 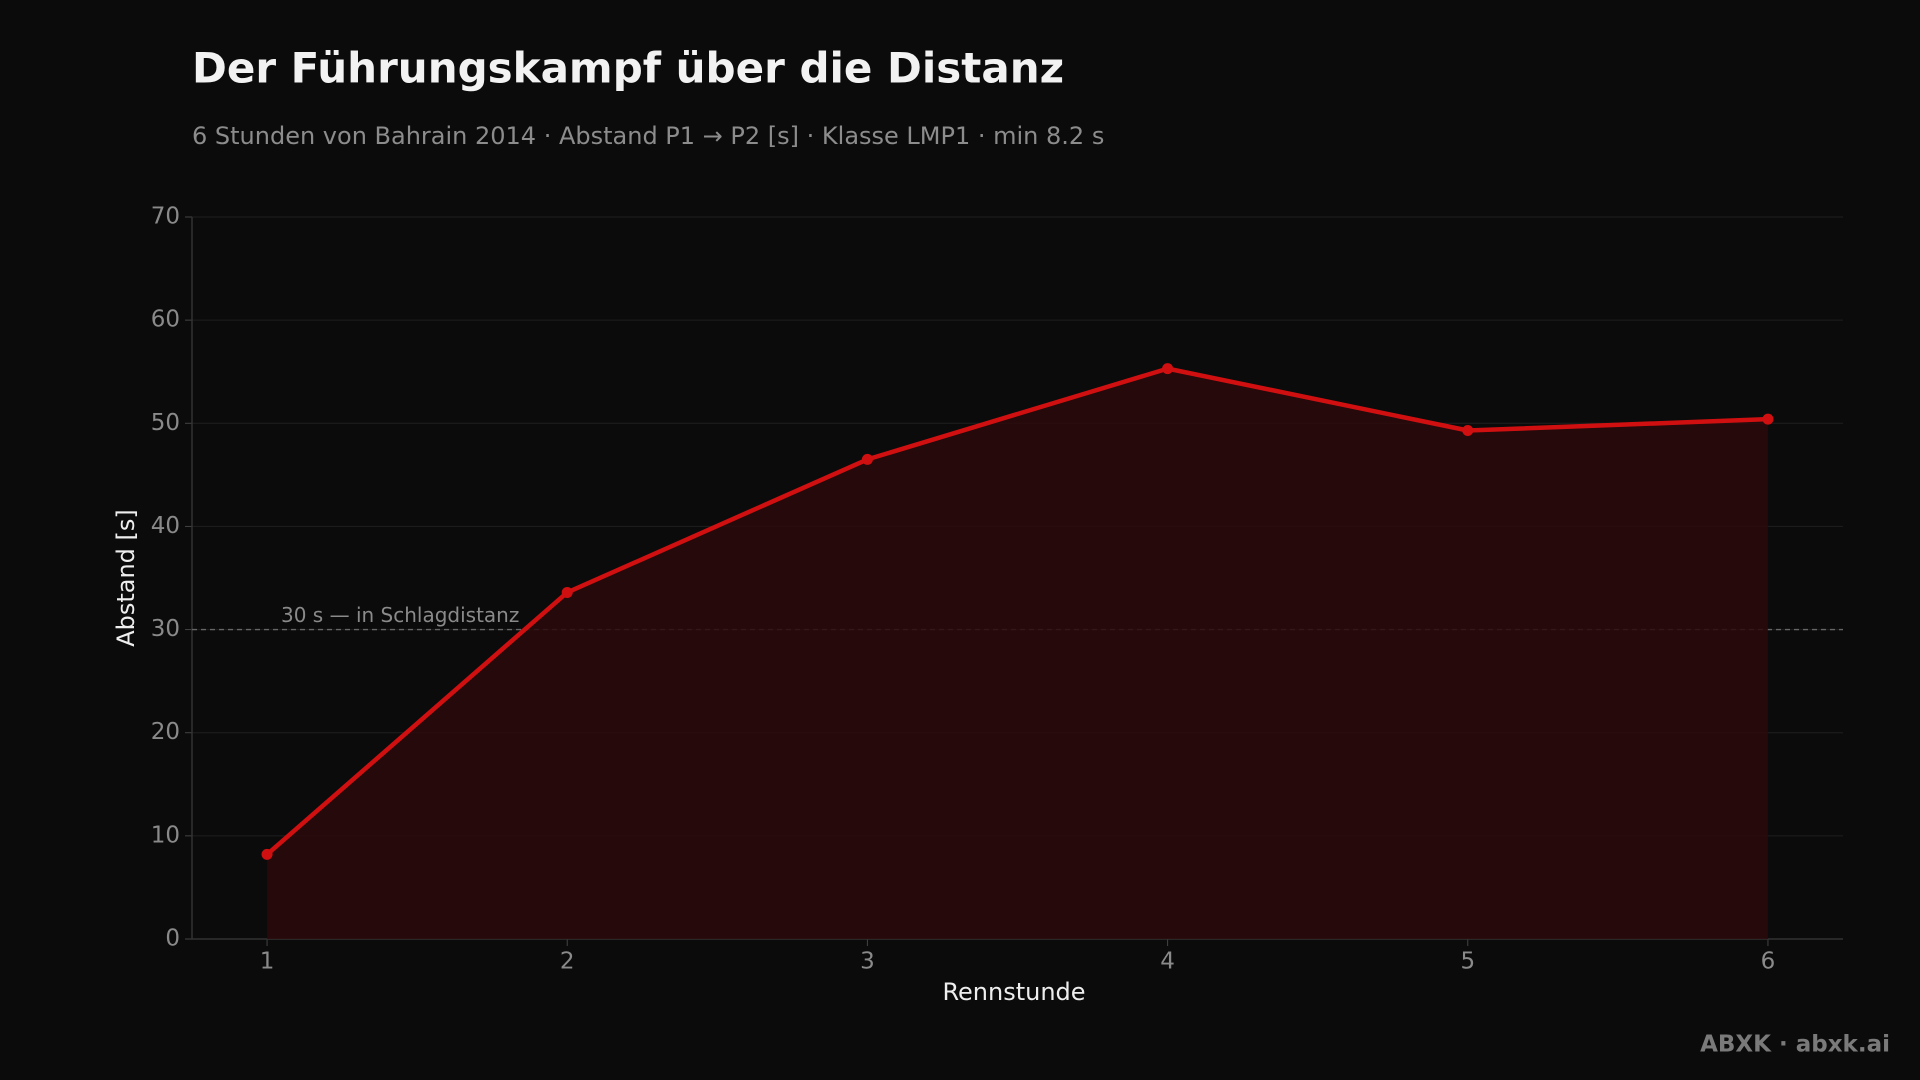 What do you see at coordinates (867, 962) in the screenshot?
I see `x-tick-label: 3` at bounding box center [867, 962].